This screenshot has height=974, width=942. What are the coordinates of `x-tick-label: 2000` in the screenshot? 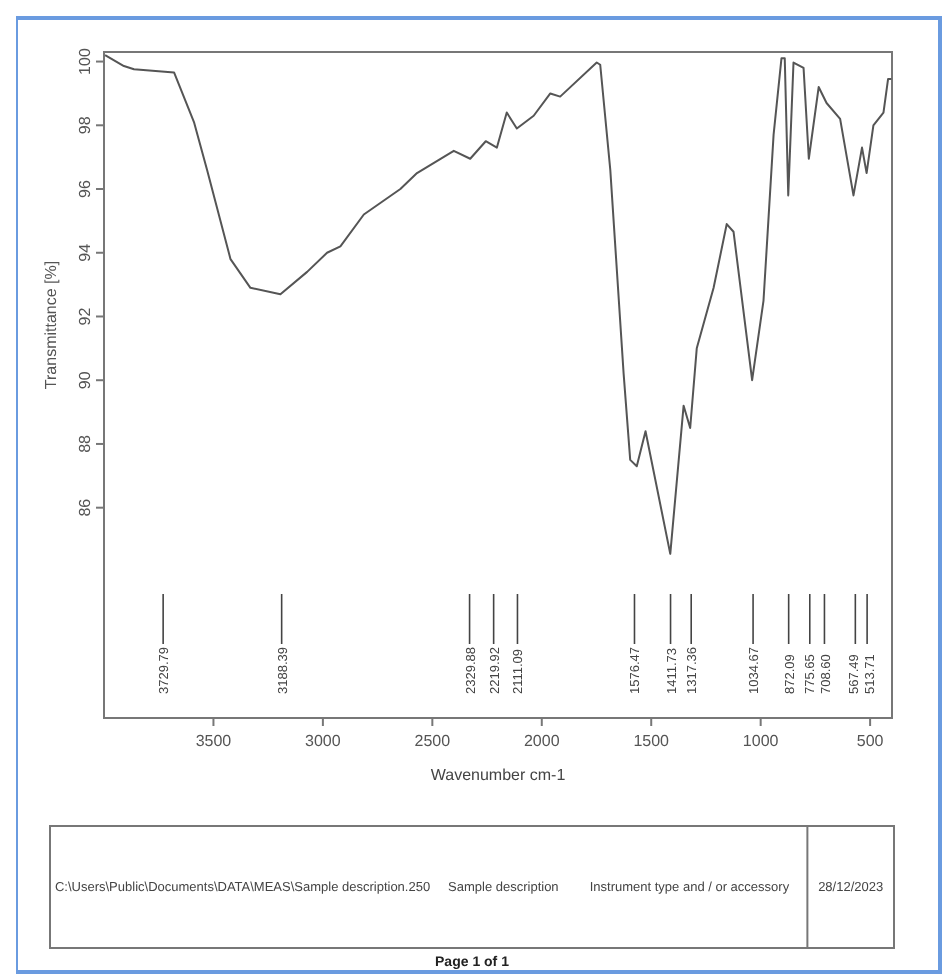 It's located at (542, 741).